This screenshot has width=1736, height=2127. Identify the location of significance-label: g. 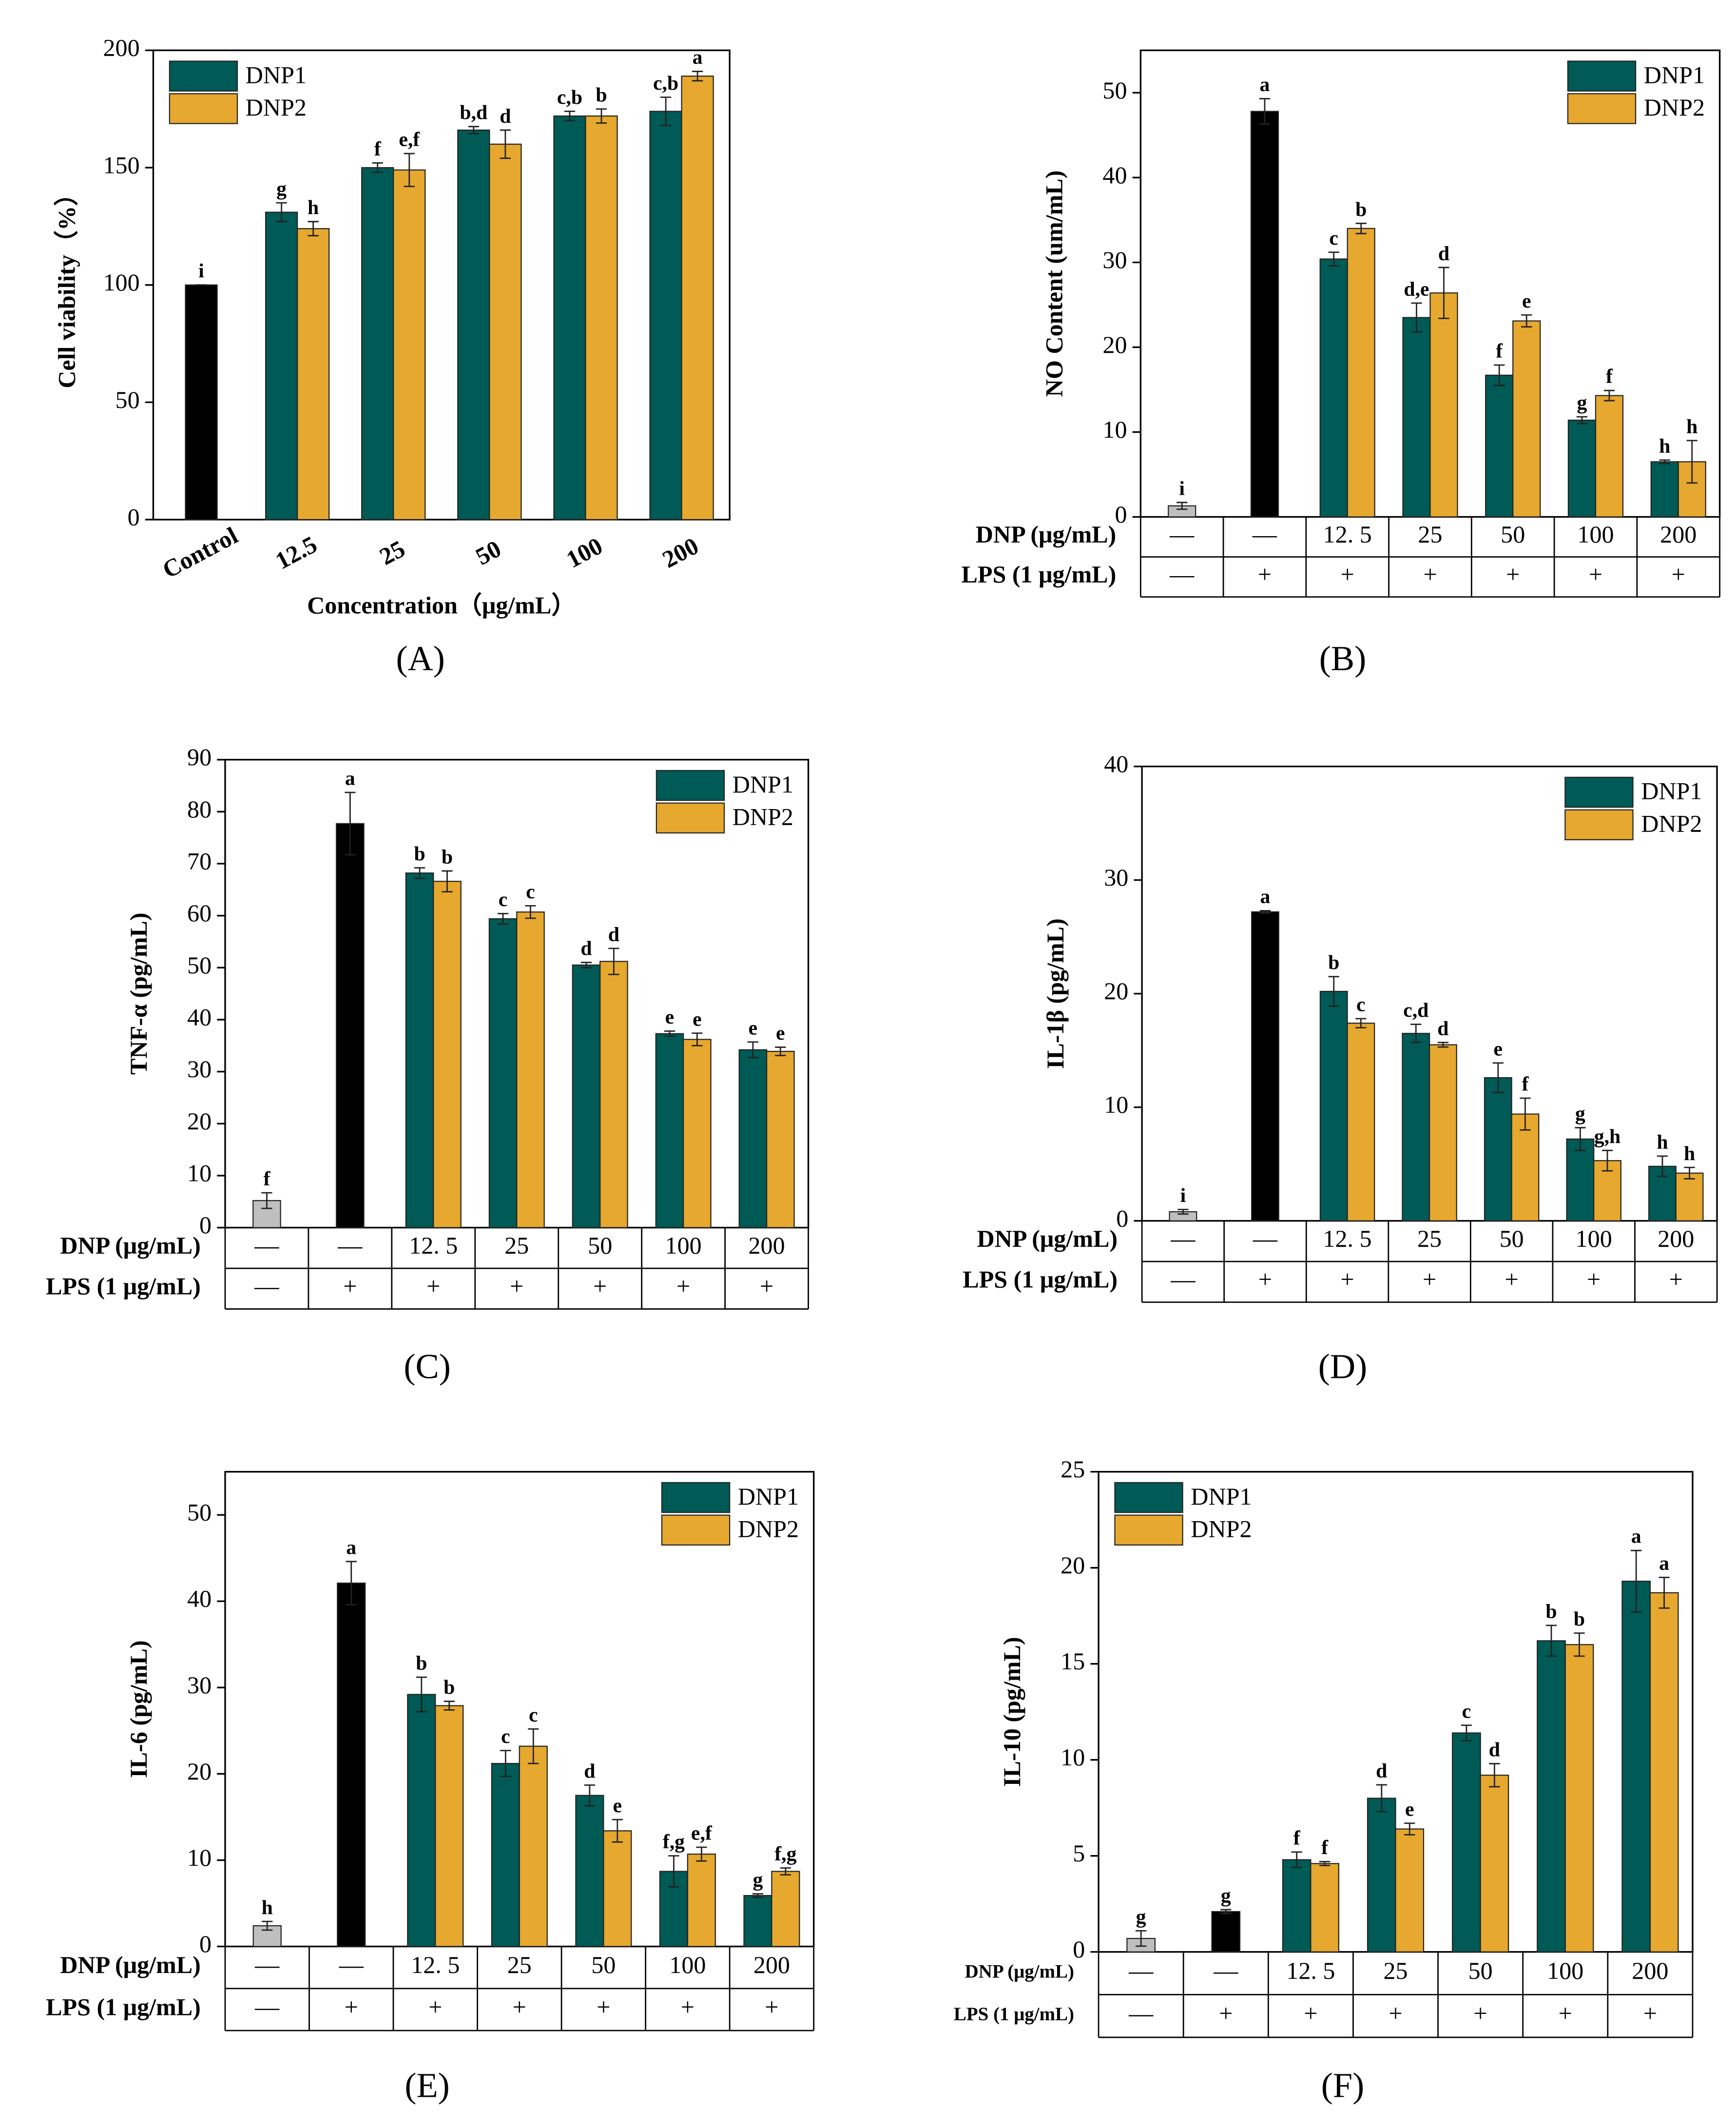
(1226, 1896).